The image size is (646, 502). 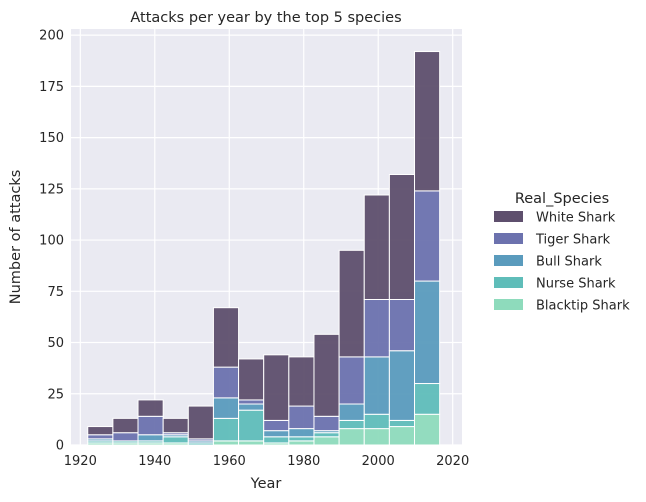 I want to click on y-tick-label: 150, so click(x=51, y=138).